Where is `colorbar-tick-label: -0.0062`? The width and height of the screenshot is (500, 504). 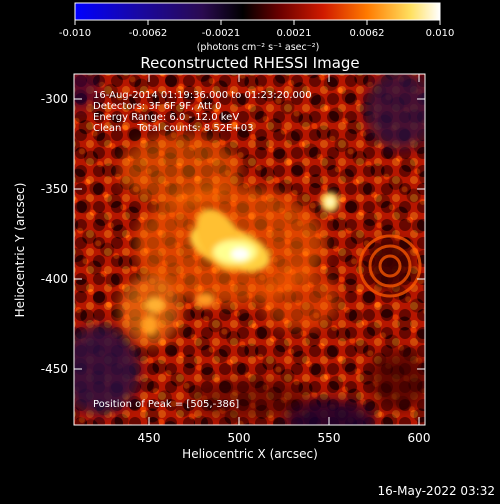
colorbar-tick-label: -0.0062 is located at coordinates (148, 33).